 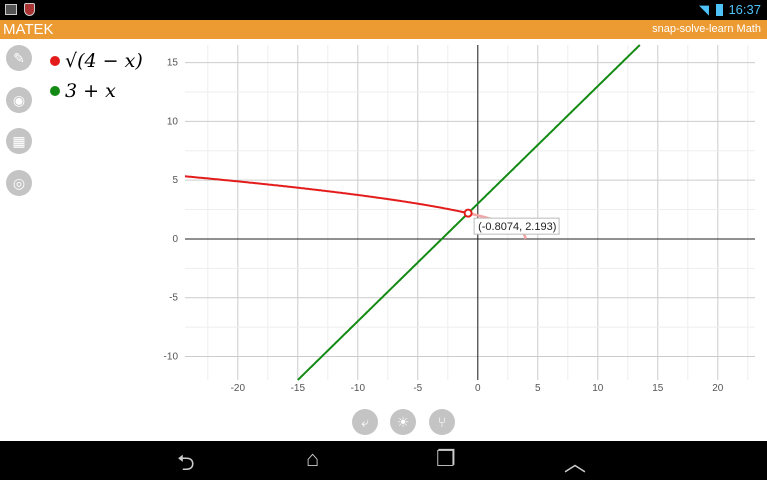 What do you see at coordinates (313, 458) in the screenshot?
I see `home-button: ⌂` at bounding box center [313, 458].